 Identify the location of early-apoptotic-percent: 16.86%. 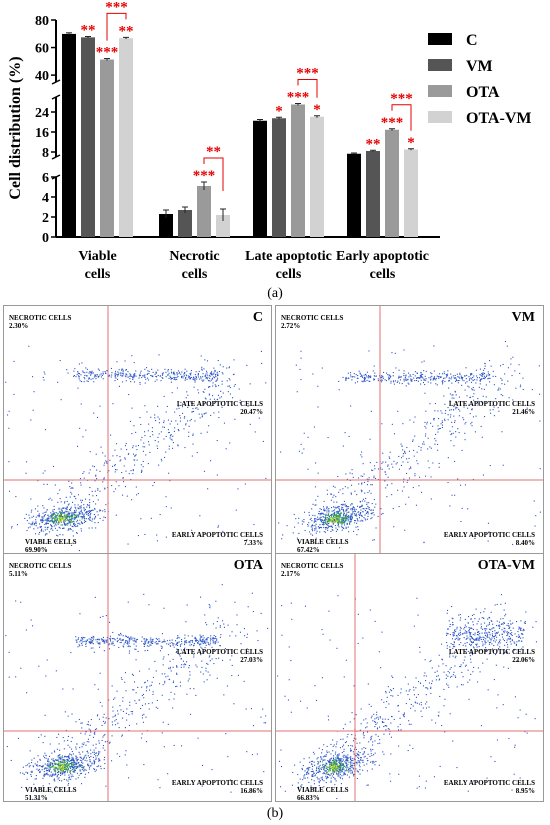
(251, 791).